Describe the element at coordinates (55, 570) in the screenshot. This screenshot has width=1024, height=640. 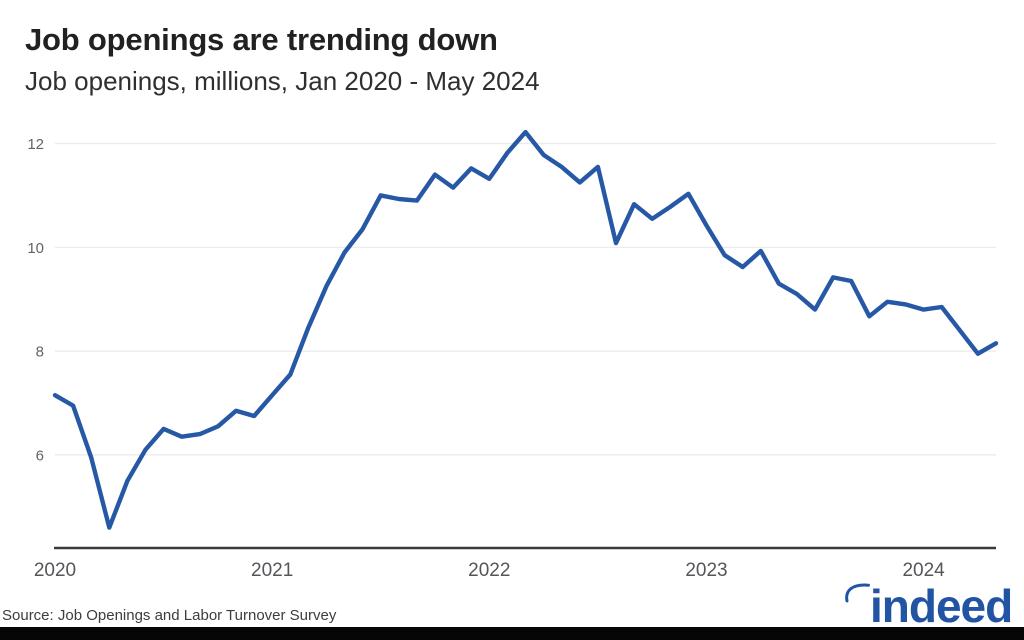
I see `x-tick-label: 2020` at that location.